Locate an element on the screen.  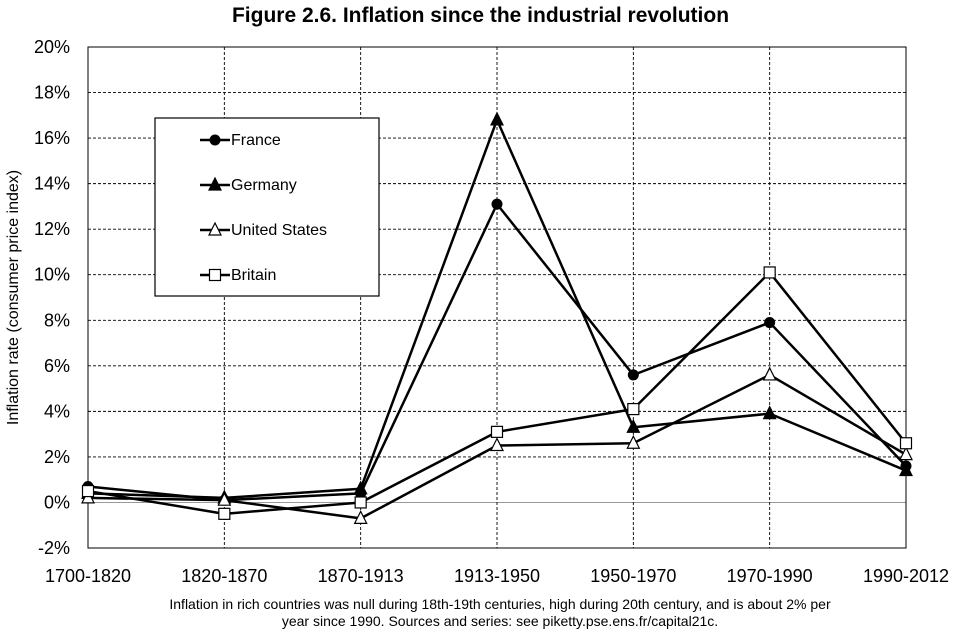
y-tick-label: 16% is located at coordinates (52, 138).